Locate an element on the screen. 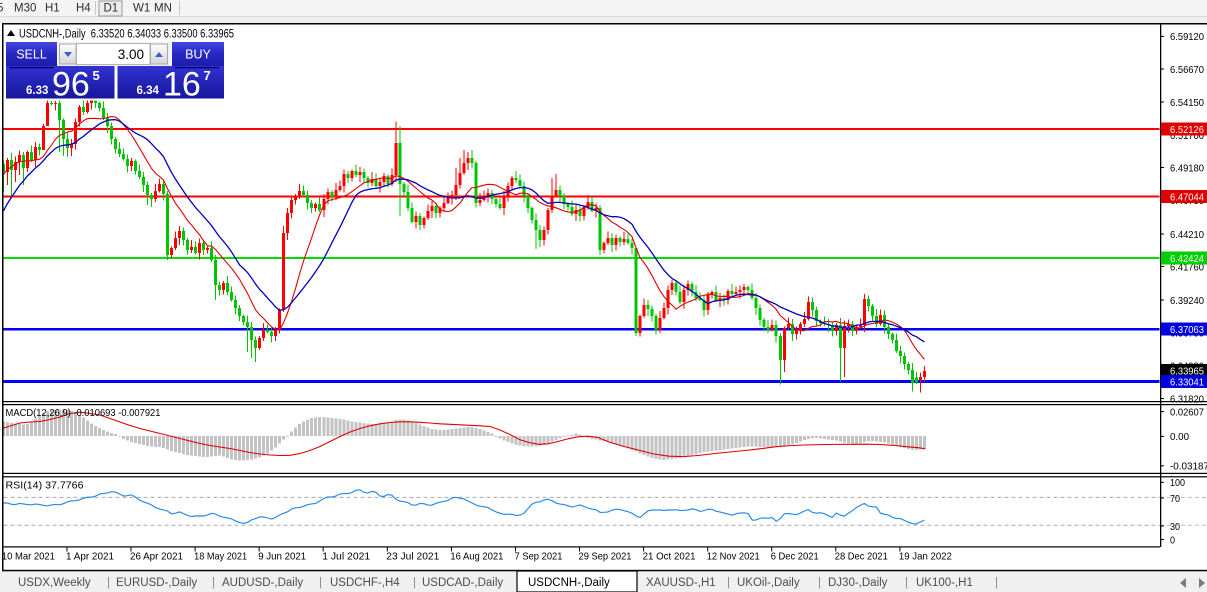 The image size is (1207, 592). svg-text: 12 Nov 2021 is located at coordinates (733, 557).